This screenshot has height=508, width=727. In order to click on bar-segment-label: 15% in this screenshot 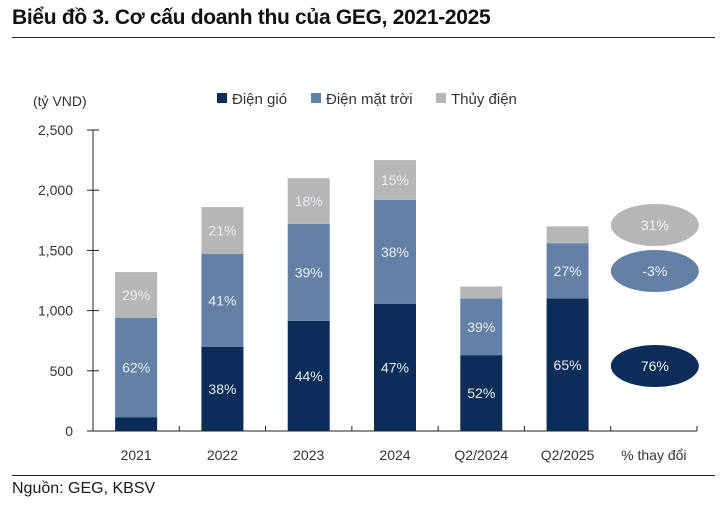, I will do `click(395, 180)`.